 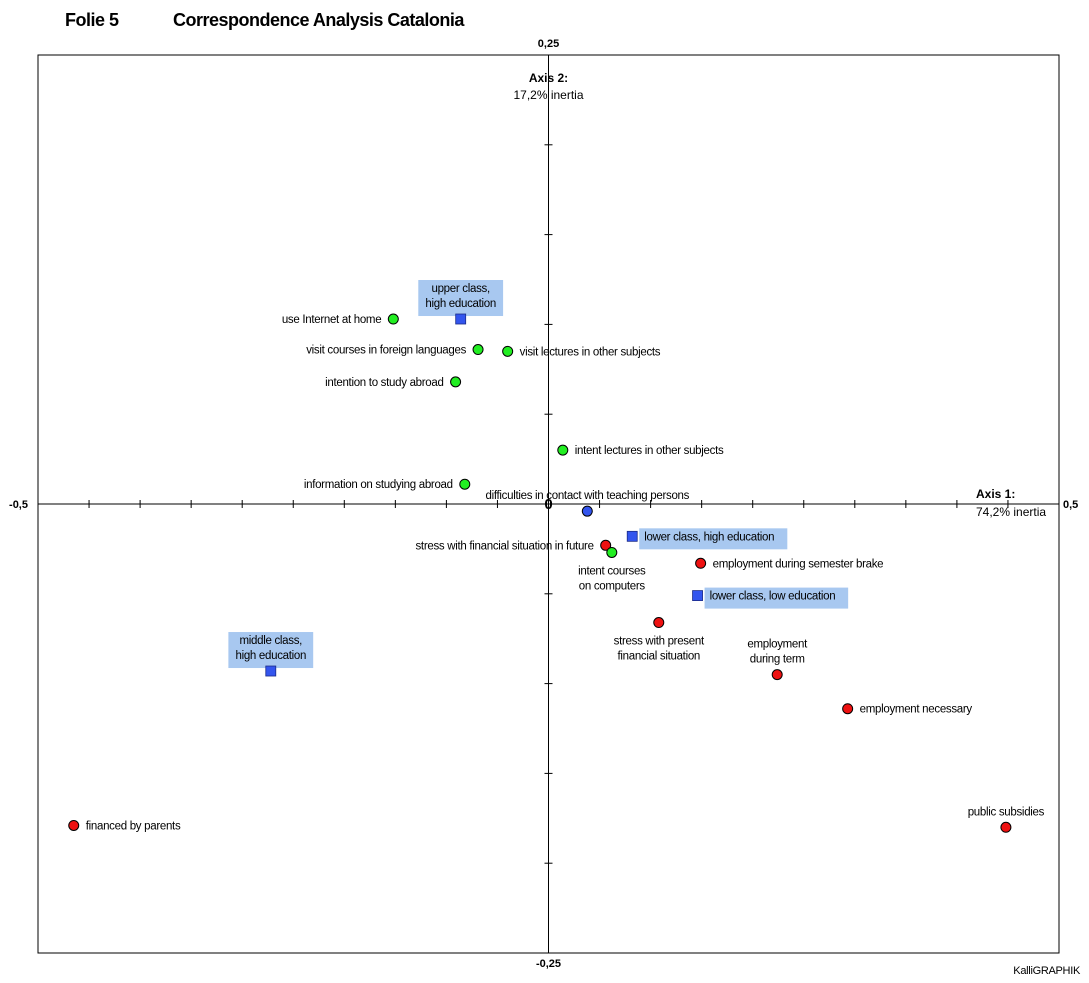 I want to click on data-point: use Internet at home, so click(x=340, y=319).